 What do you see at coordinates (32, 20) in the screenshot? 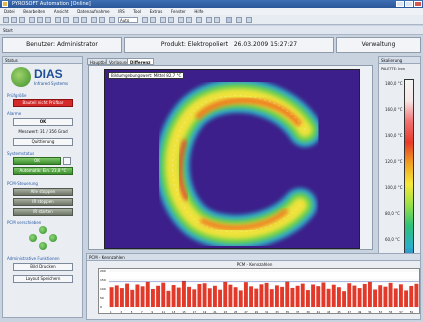
I see `cut-icon` at bounding box center [32, 20].